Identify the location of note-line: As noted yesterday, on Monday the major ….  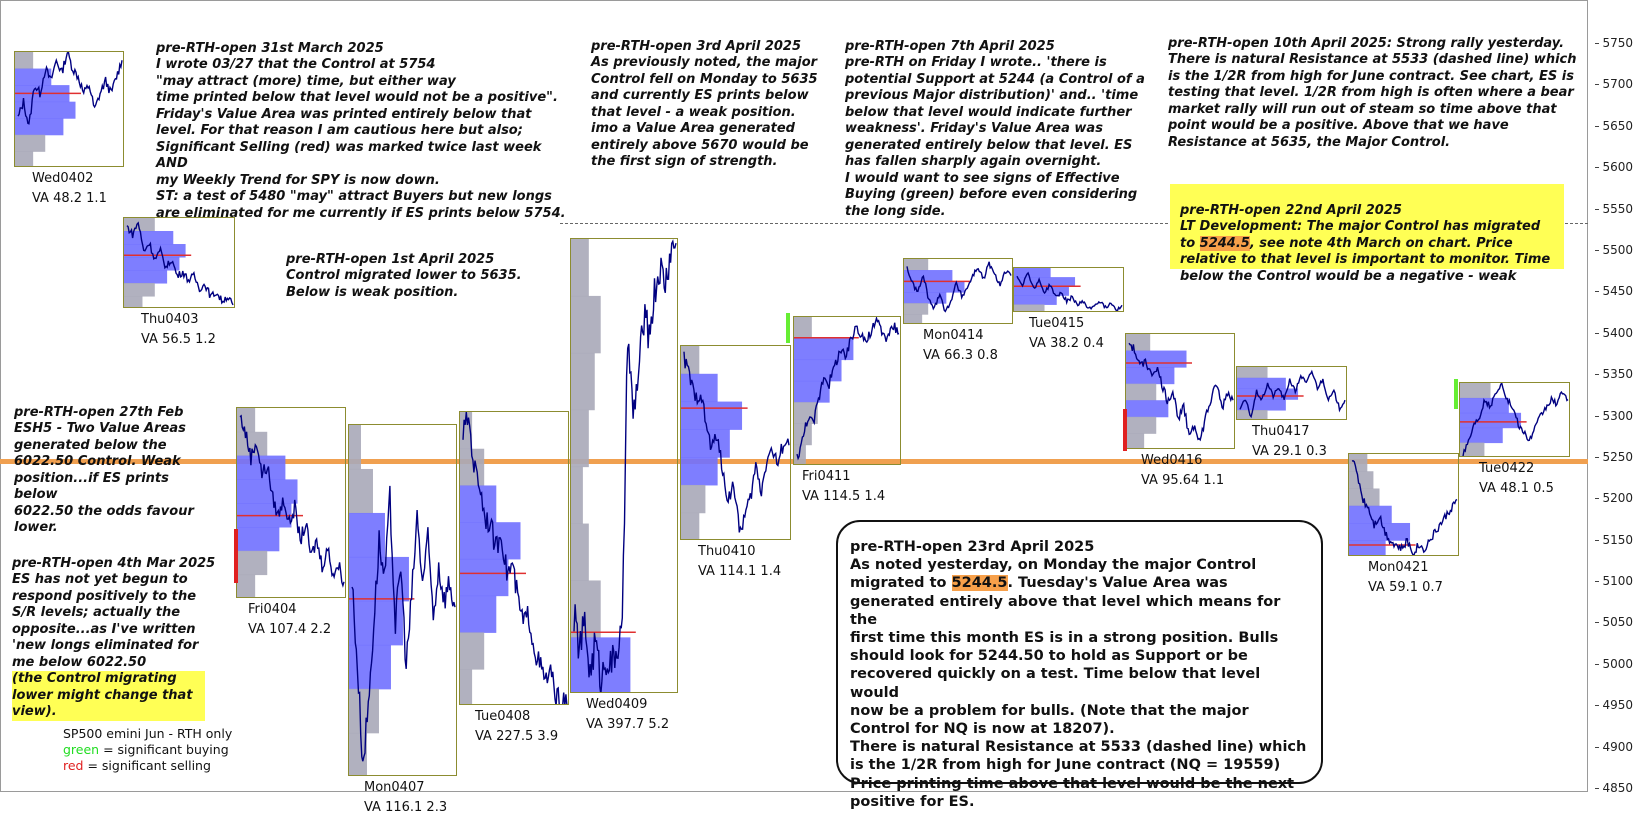
(1053, 565).